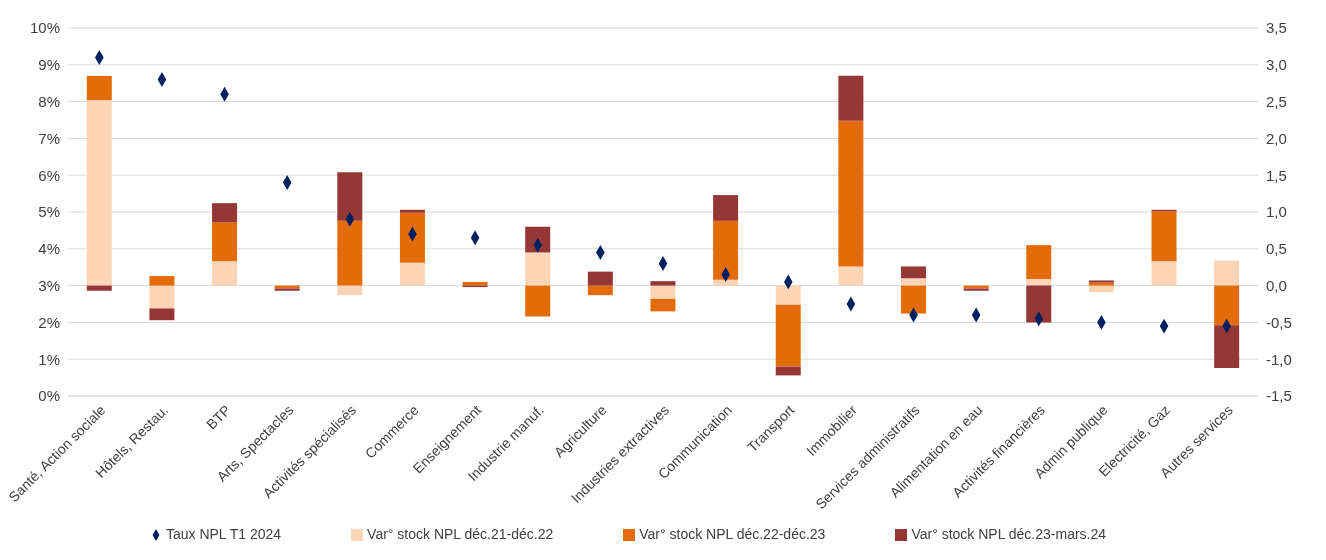 This screenshot has height=560, width=1326. Describe the element at coordinates (1279, 322) in the screenshot. I see `y2-tick-label: -0,5` at that location.